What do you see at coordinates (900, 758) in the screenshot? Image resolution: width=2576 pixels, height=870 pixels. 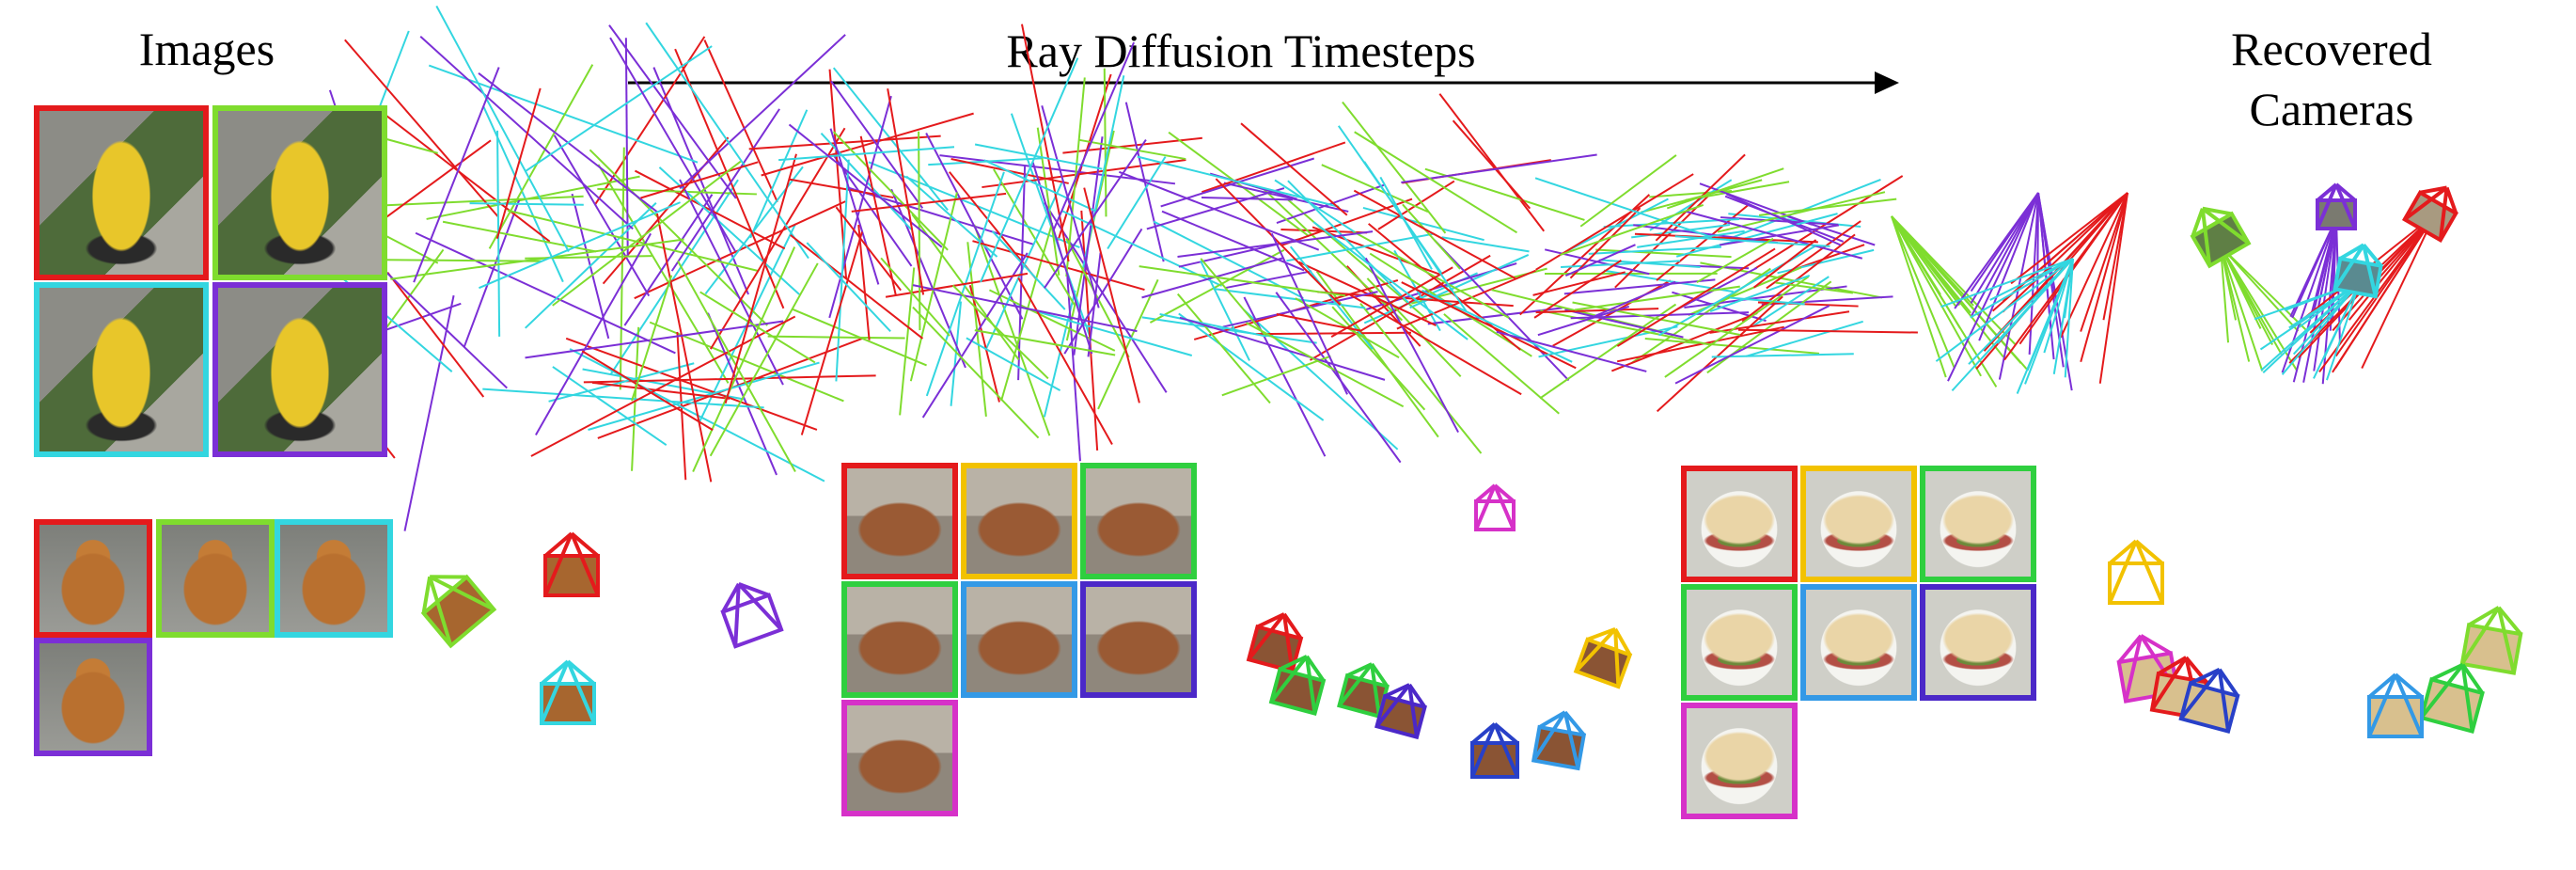 I see `couch-photo` at bounding box center [900, 758].